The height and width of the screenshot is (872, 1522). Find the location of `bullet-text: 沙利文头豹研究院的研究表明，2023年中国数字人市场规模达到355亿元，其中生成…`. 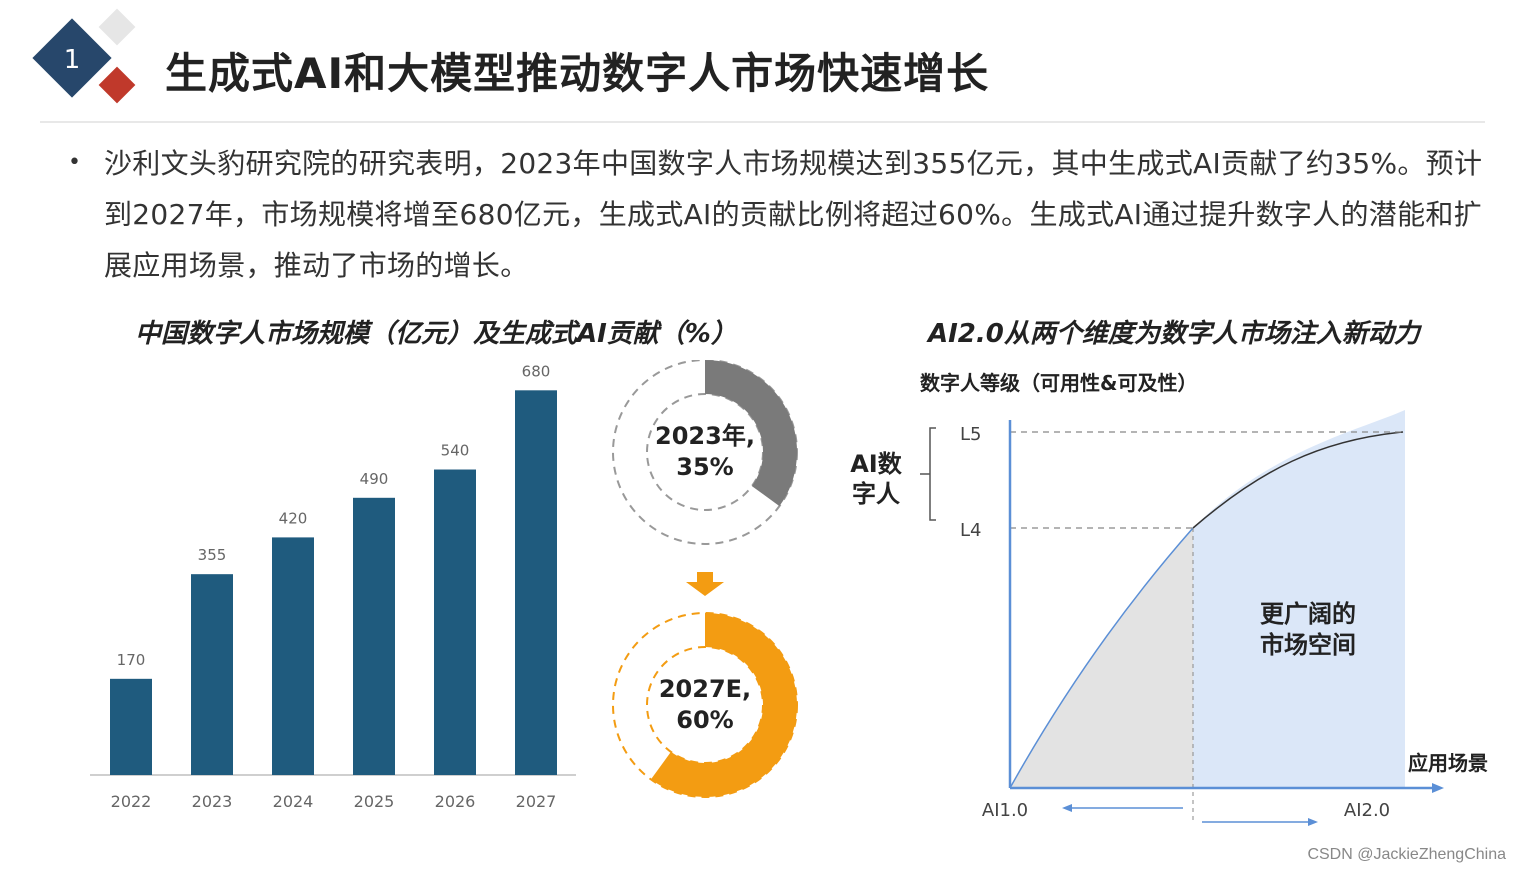

bullet-text: 沙利文头豹研究院的研究表明，2023年中国数字人市场规模达到355亿元，其中生成… is located at coordinates (793, 214).